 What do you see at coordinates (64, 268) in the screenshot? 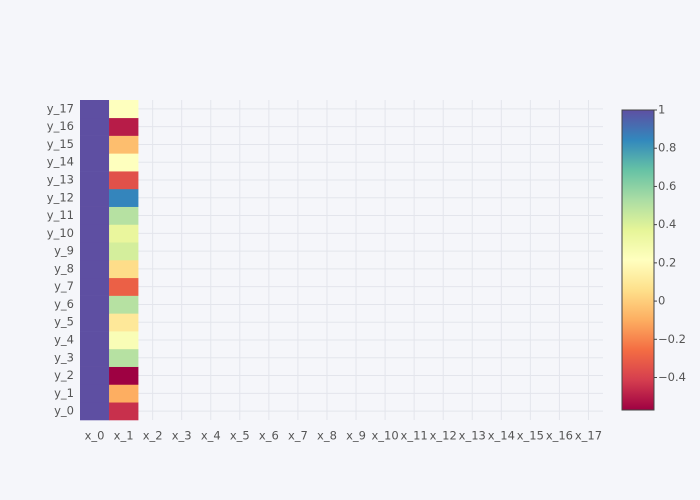
I see `y-tick-label: y_8` at bounding box center [64, 268].